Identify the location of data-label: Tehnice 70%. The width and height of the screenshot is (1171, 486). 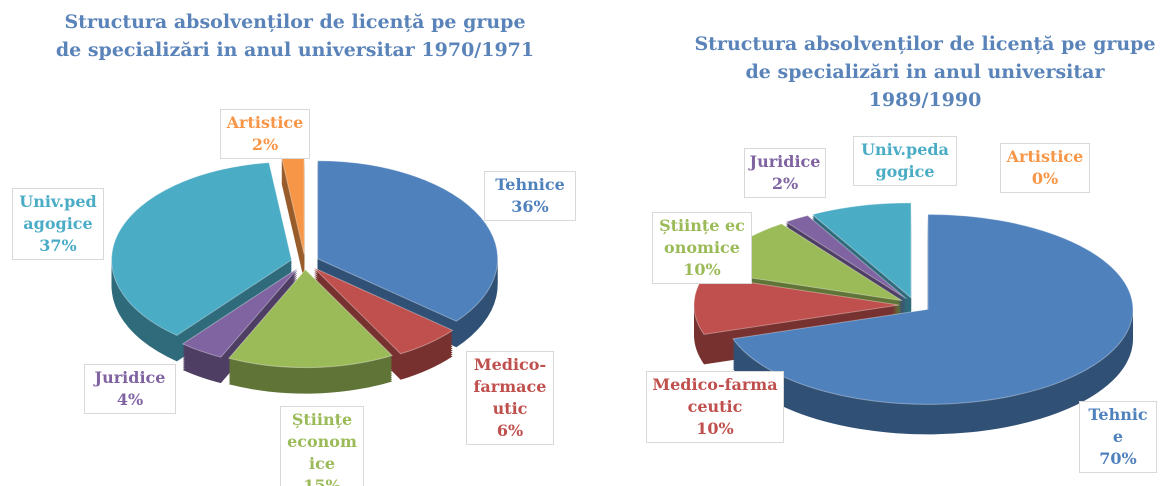
(1118, 437).